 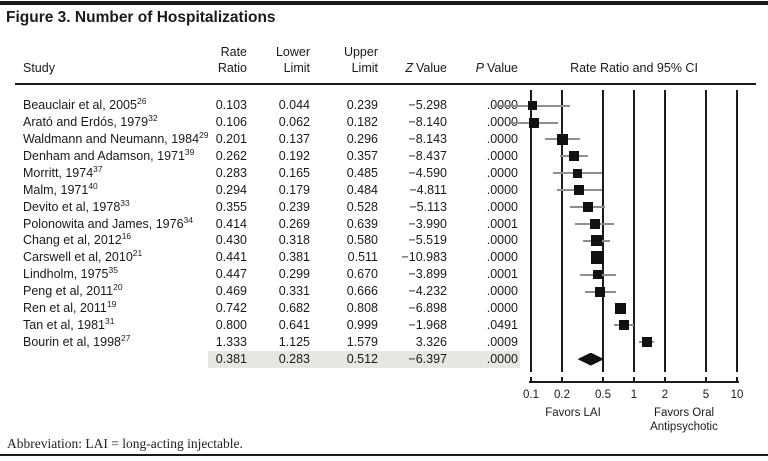 What do you see at coordinates (294, 308) in the screenshot?
I see `lower-limit-value: 0.682` at bounding box center [294, 308].